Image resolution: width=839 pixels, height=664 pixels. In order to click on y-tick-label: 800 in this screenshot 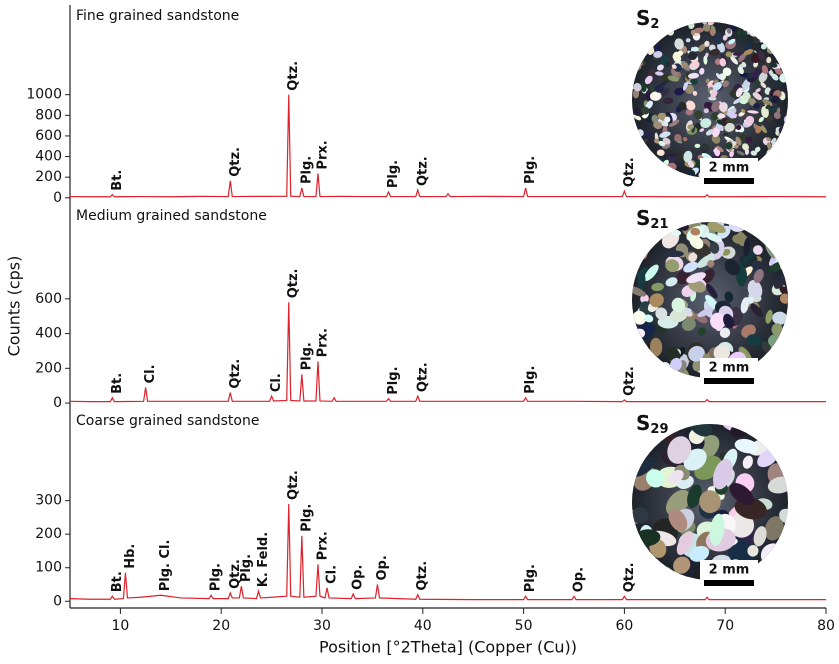, I will do `click(48, 115)`.